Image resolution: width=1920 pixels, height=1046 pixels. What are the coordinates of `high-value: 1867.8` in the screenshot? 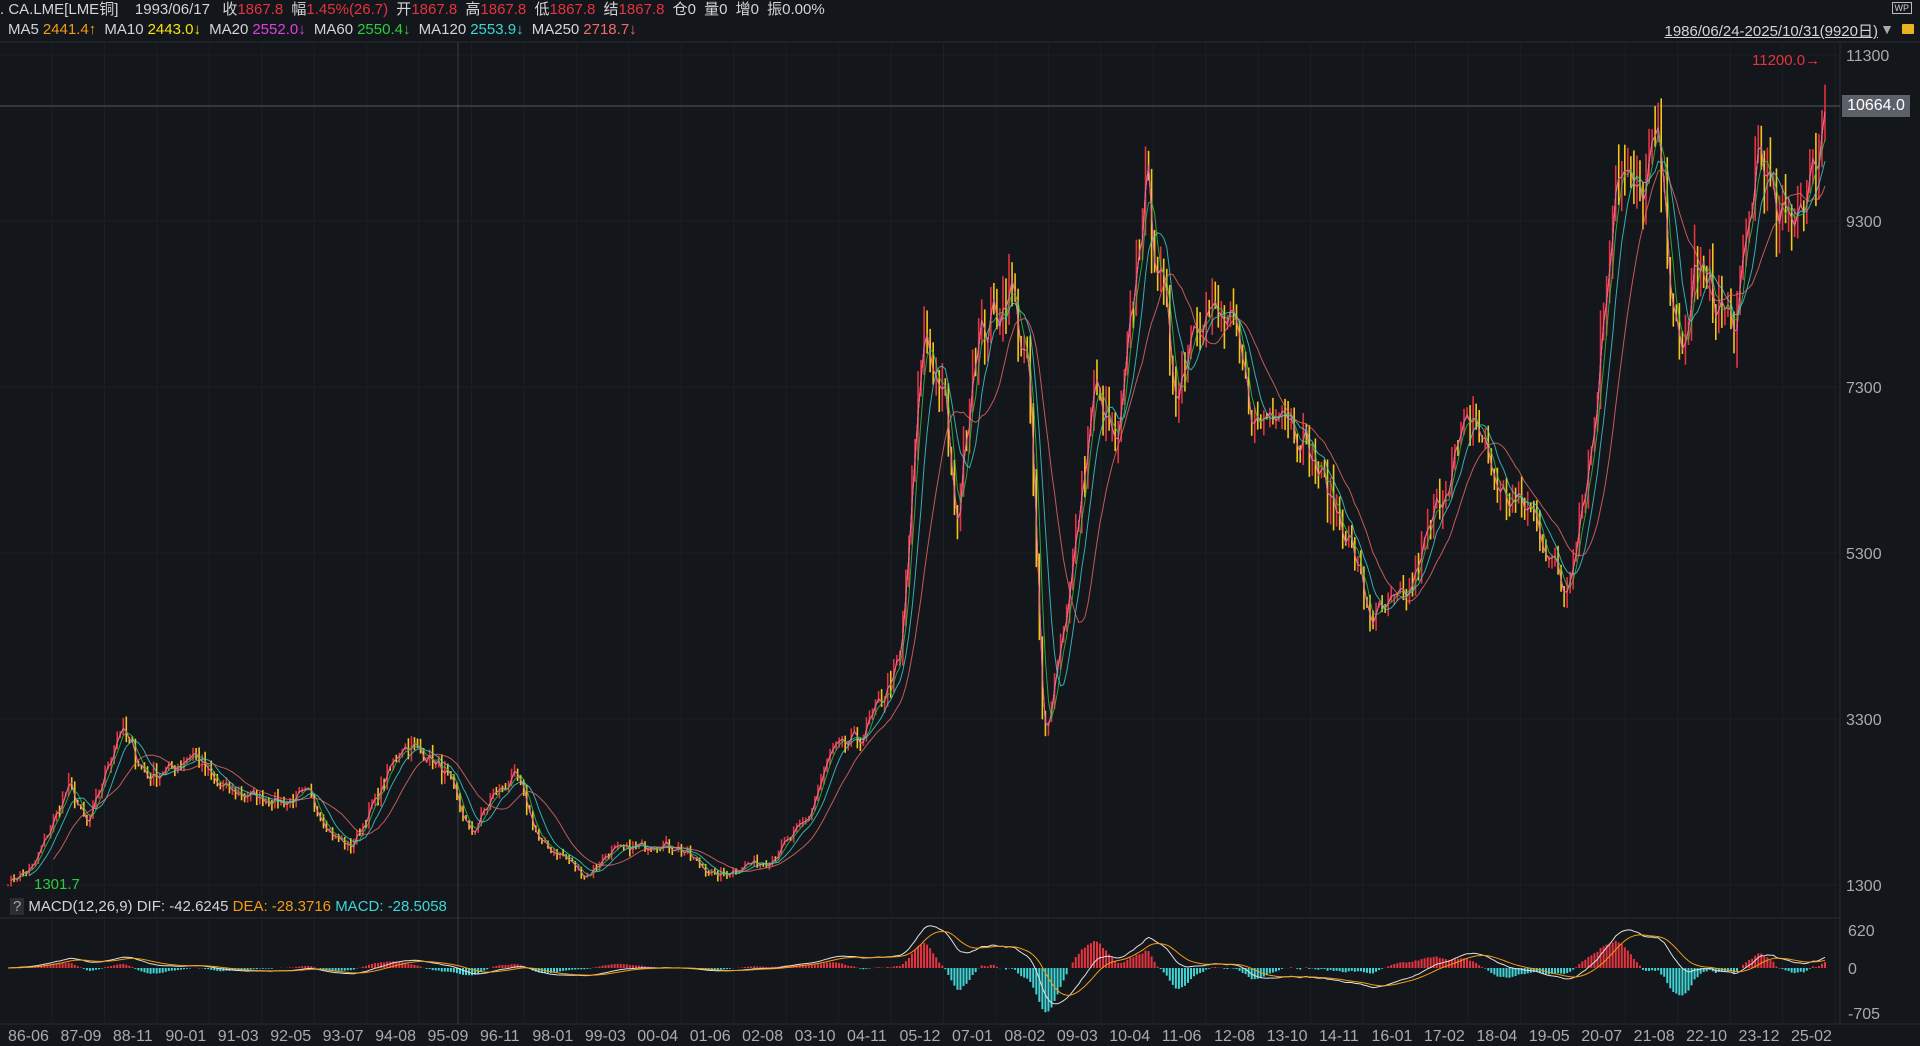 It's located at (503, 9).